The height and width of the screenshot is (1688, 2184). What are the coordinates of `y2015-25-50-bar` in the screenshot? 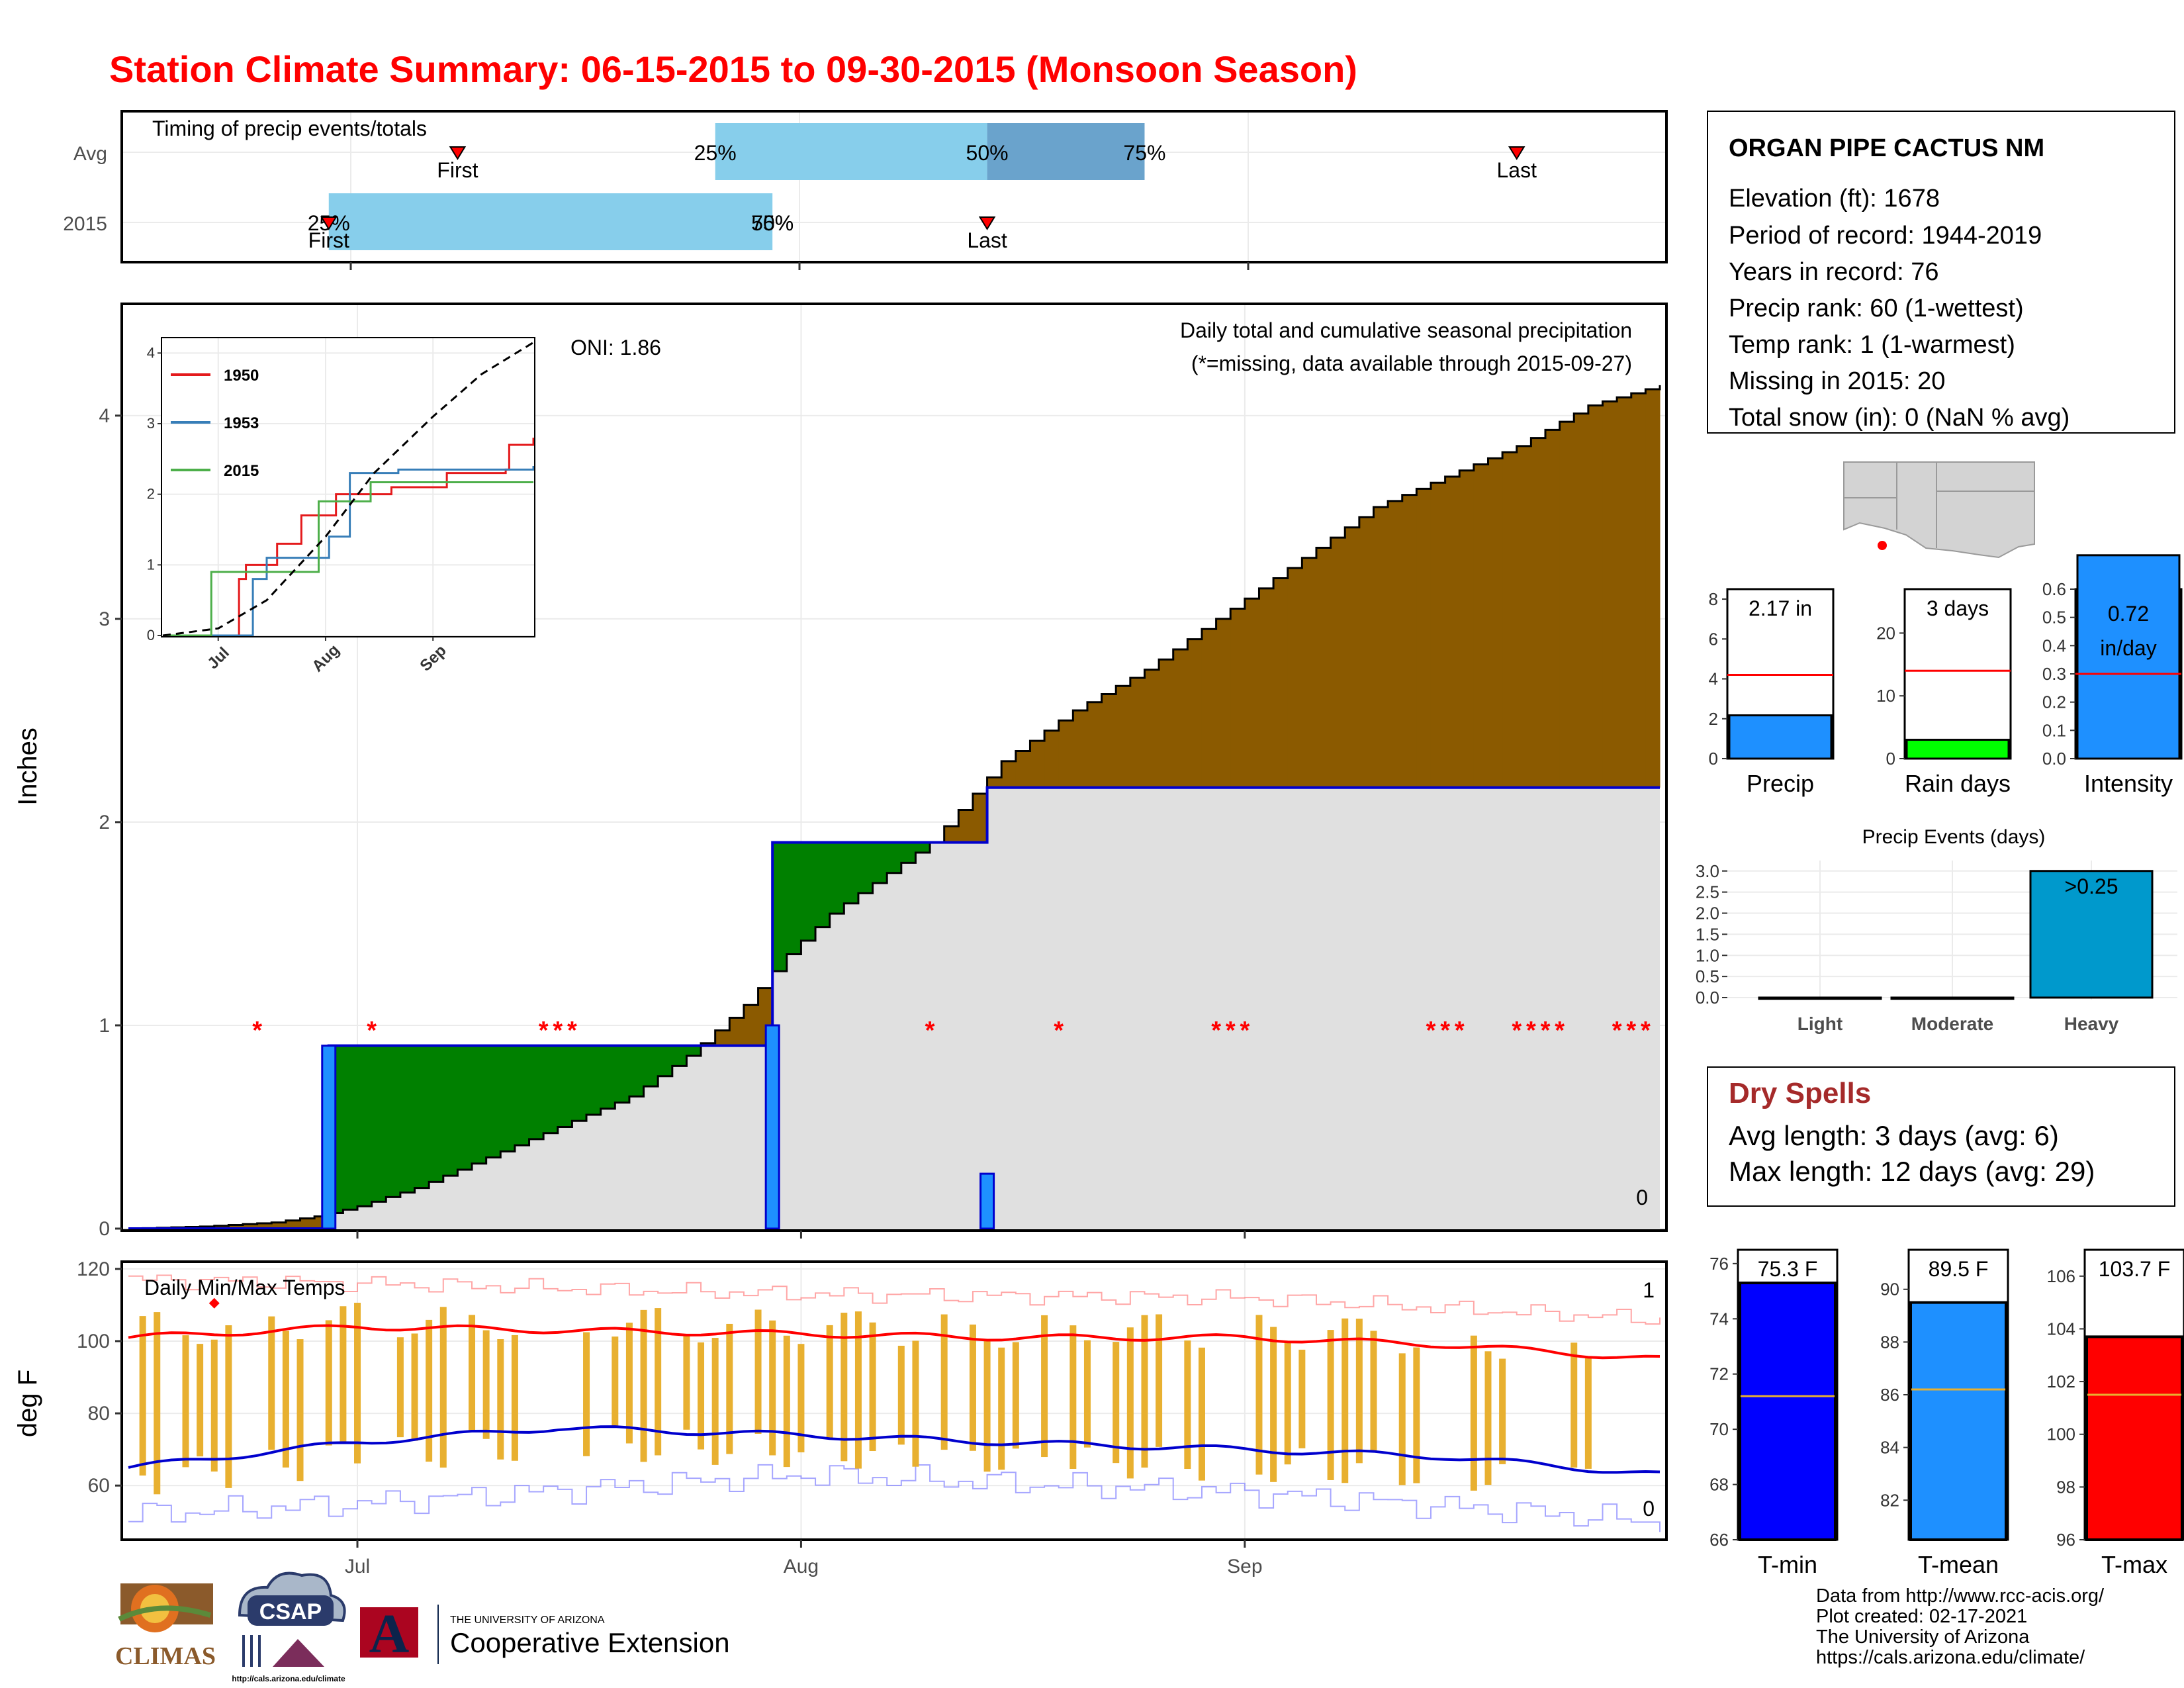 It's located at (550, 221).